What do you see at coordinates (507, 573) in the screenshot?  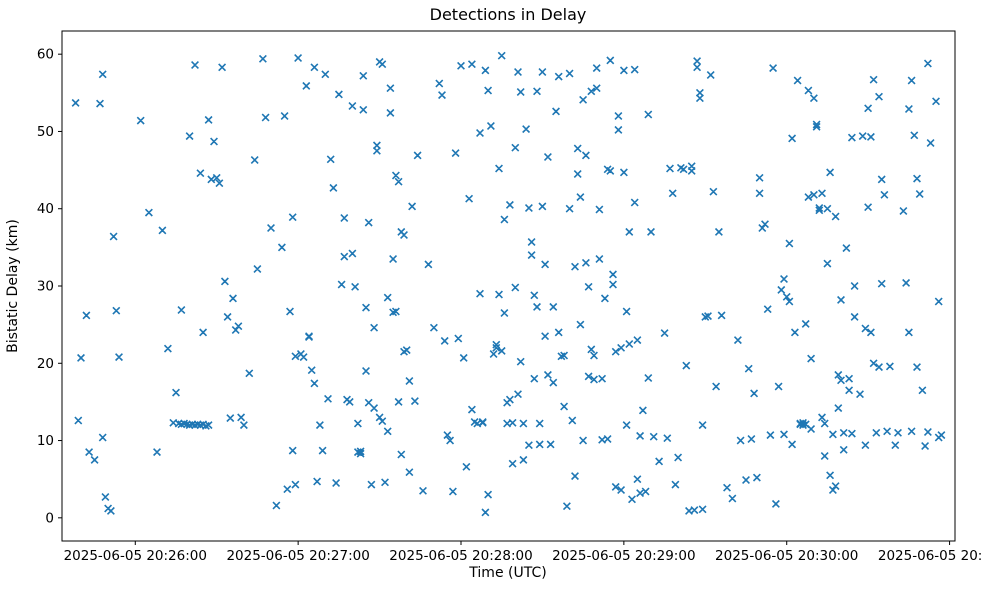 I see `x-axis-label: Time (UTC)` at bounding box center [507, 573].